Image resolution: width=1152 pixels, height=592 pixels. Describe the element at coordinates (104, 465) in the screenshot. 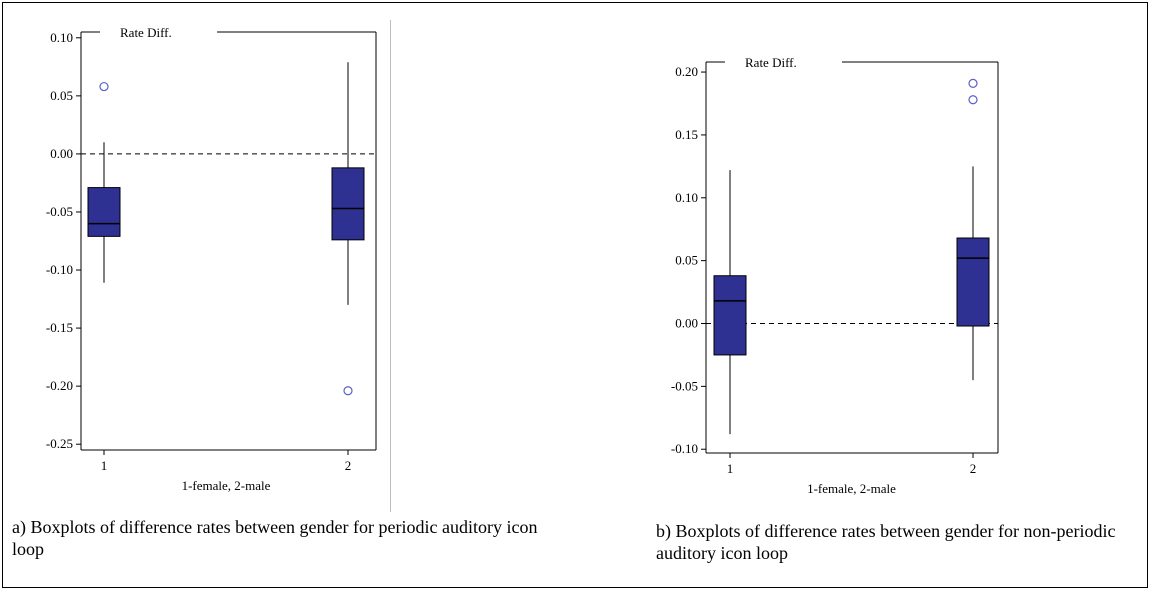

I see `chart-a-x-tick-label: 1` at that location.